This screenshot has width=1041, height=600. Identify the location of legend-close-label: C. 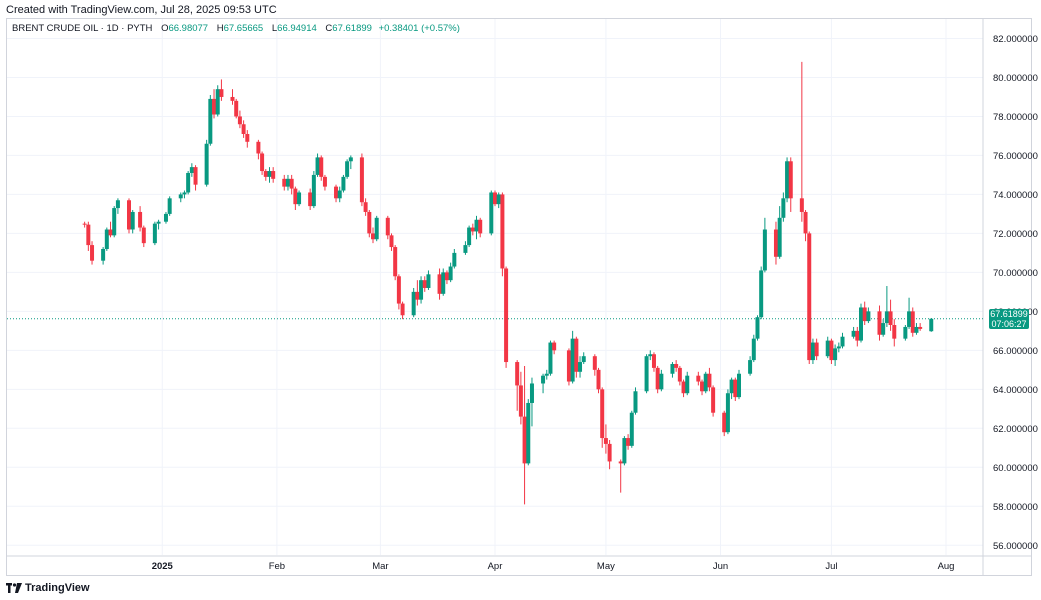
(329, 28).